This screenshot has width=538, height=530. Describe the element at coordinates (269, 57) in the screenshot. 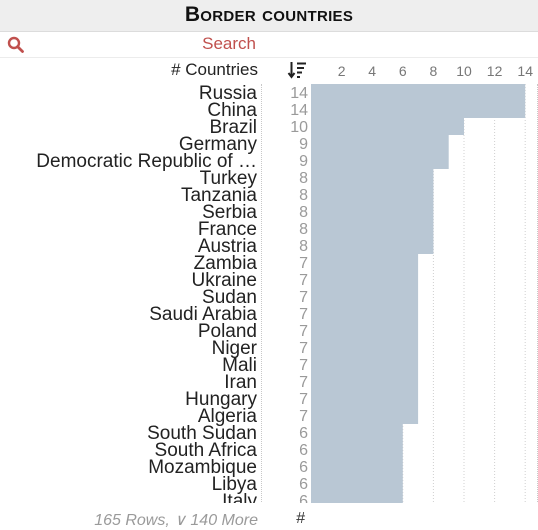

I see `divider` at that location.